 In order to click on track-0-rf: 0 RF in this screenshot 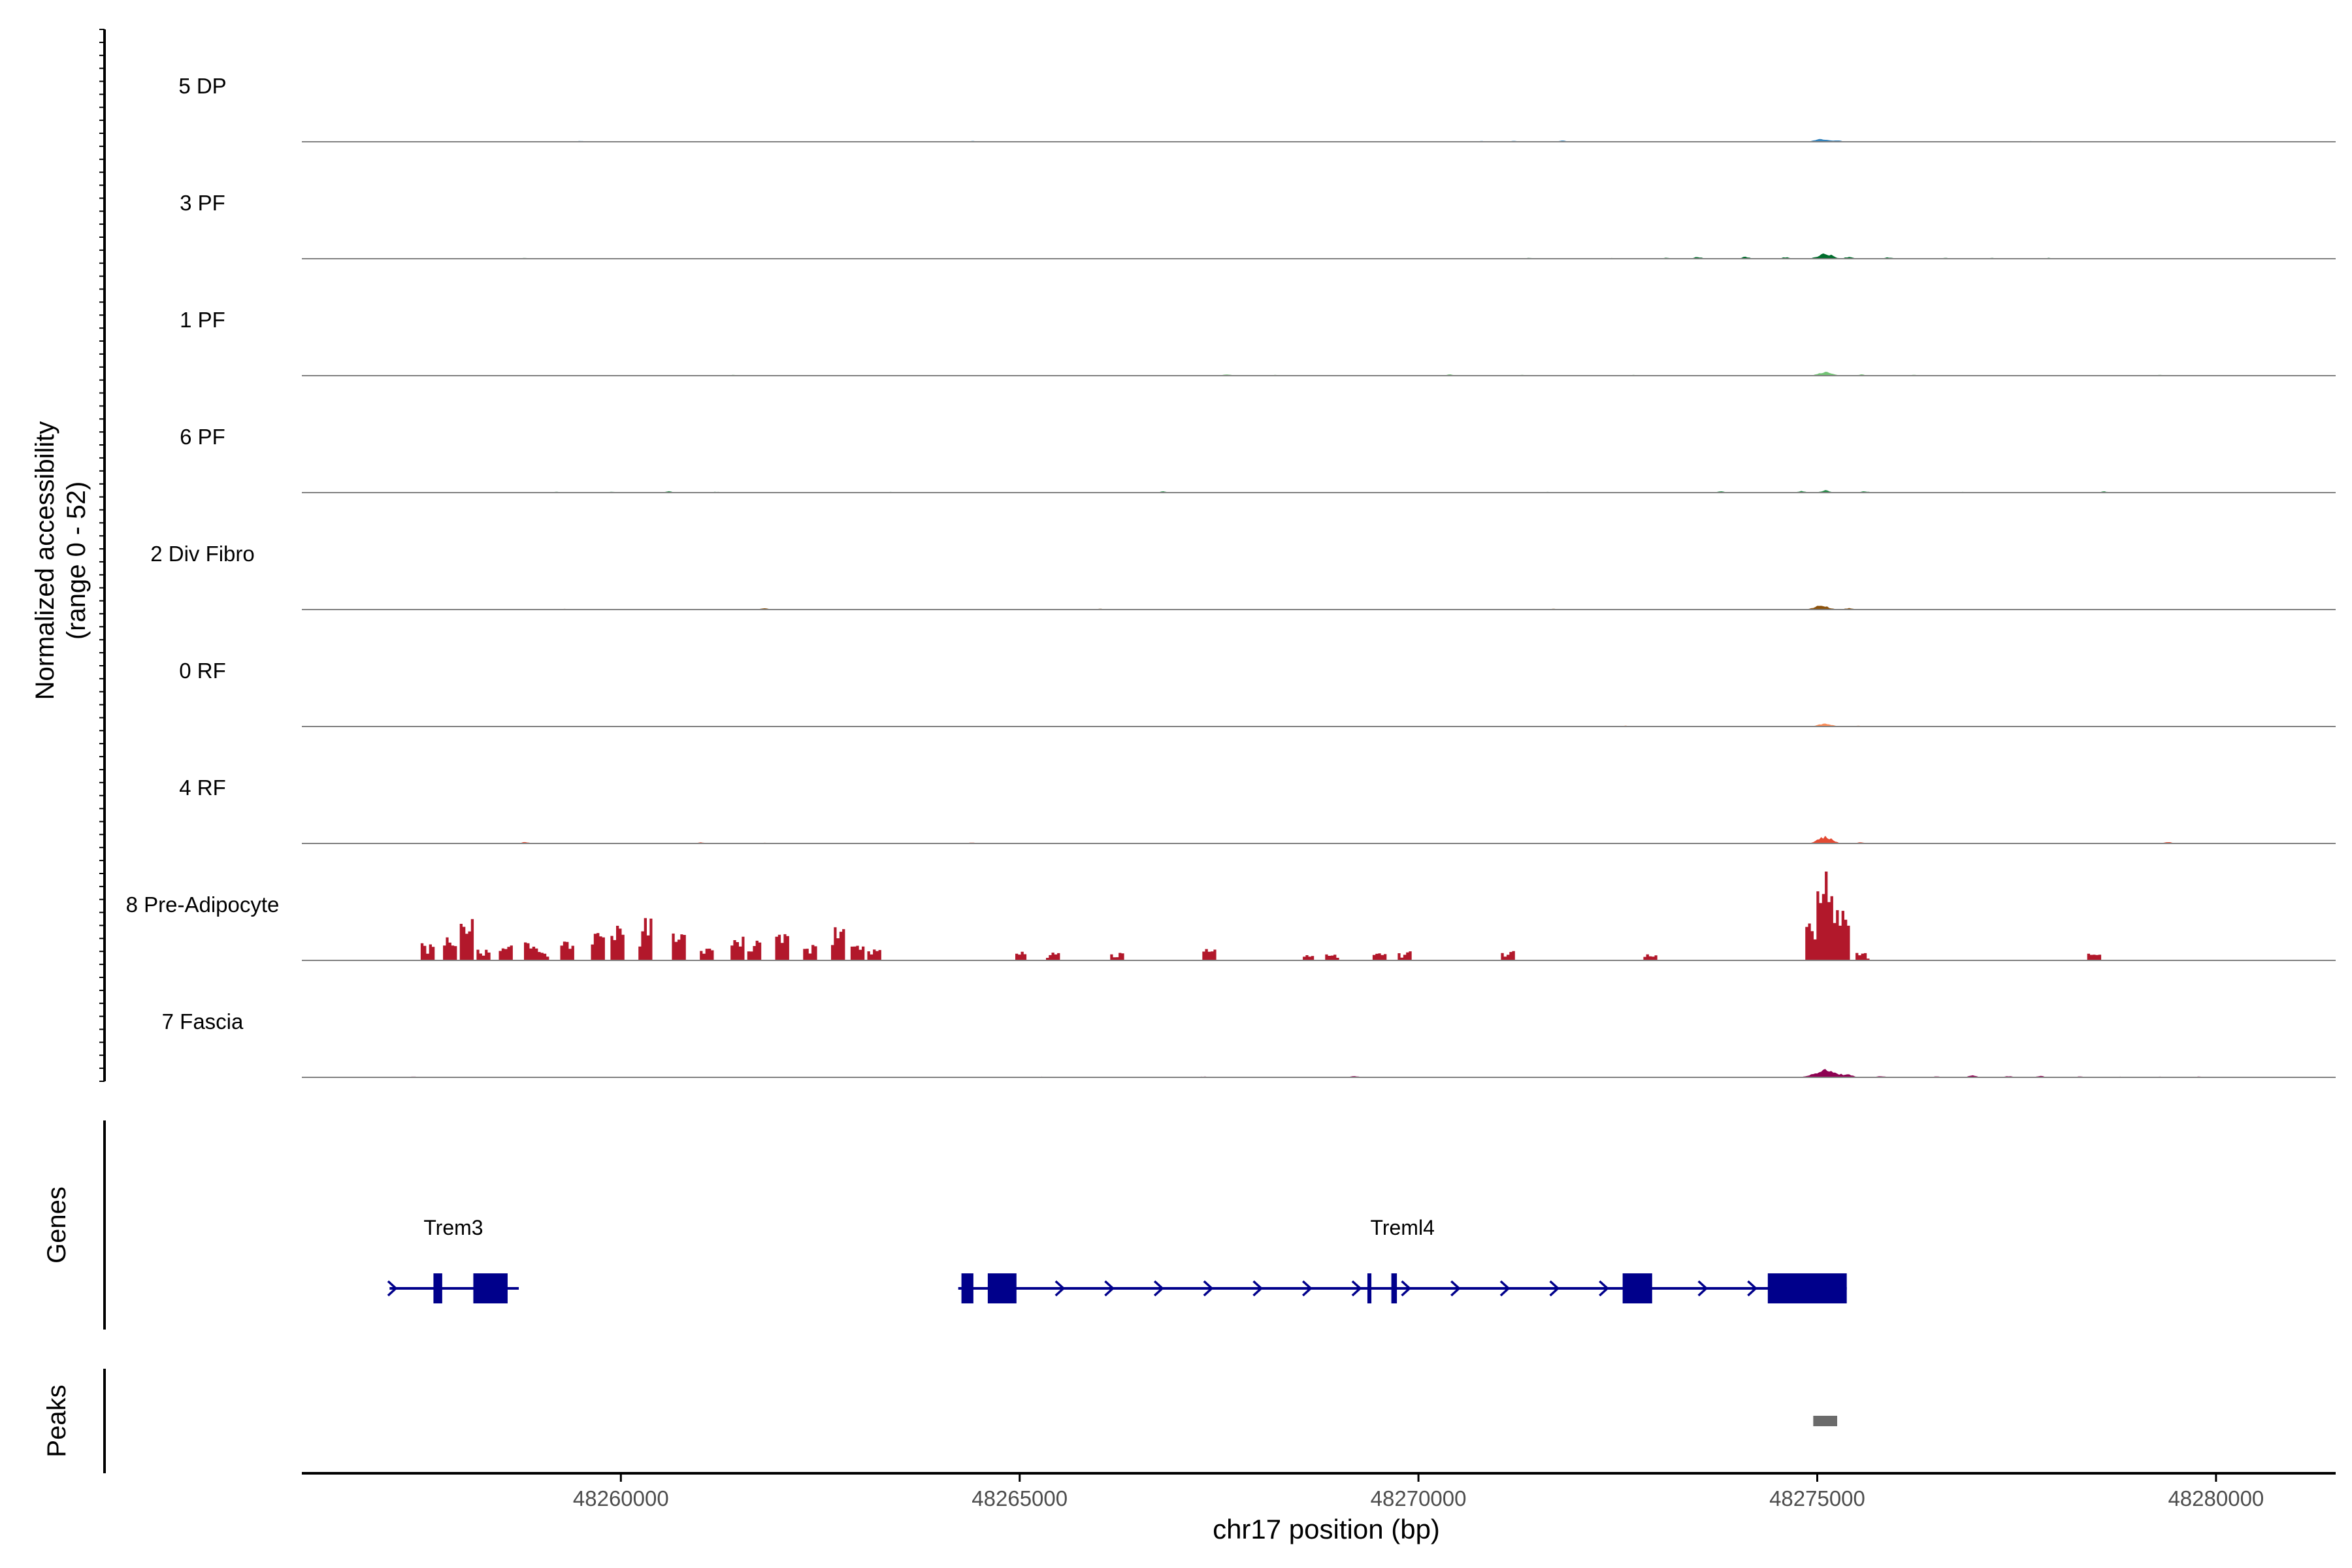, I will do `click(1257, 693)`.